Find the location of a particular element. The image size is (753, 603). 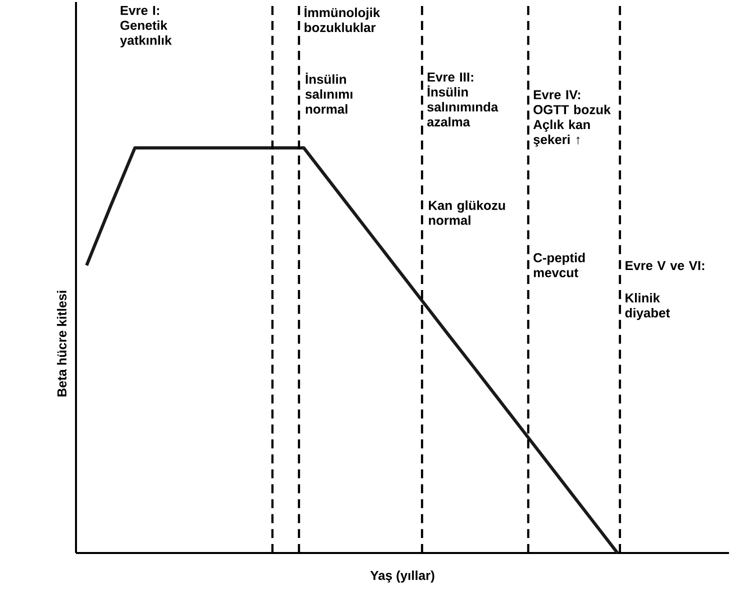

annotation: C-peptid mevcut is located at coordinates (559, 265).